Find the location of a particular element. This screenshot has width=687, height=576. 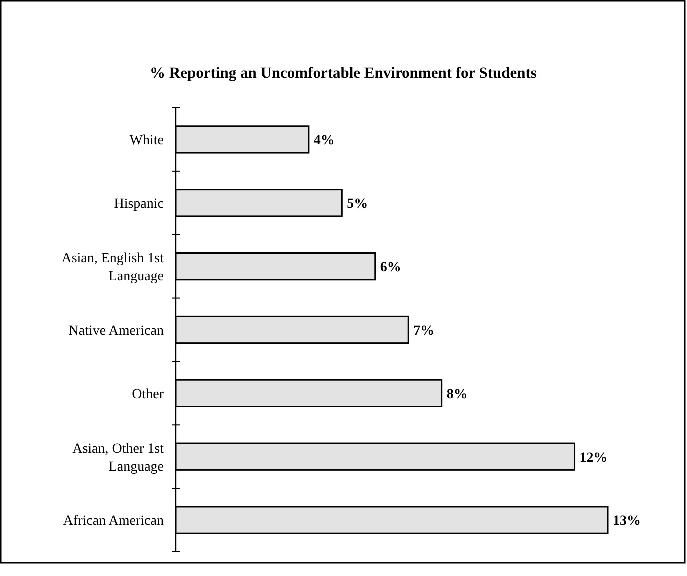

data-label: 8% is located at coordinates (457, 394).